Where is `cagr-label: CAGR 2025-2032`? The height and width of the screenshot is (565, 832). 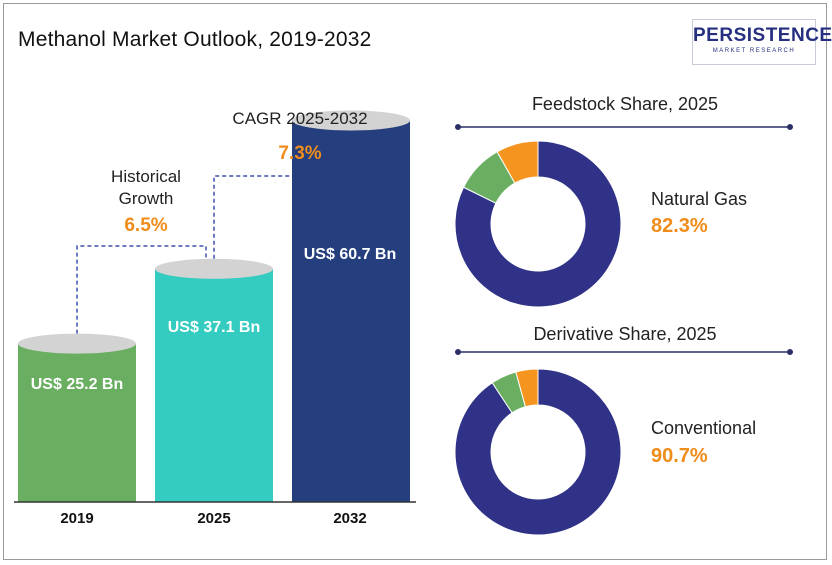
cagr-label: CAGR 2025-2032 is located at coordinates (300, 118).